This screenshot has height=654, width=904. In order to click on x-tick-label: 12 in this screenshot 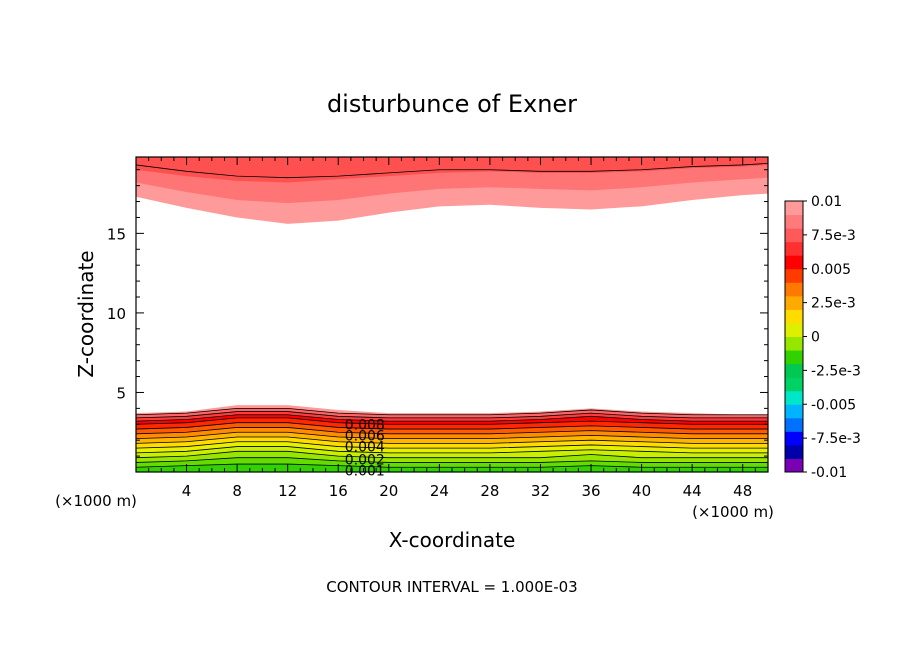, I will do `click(287, 491)`.